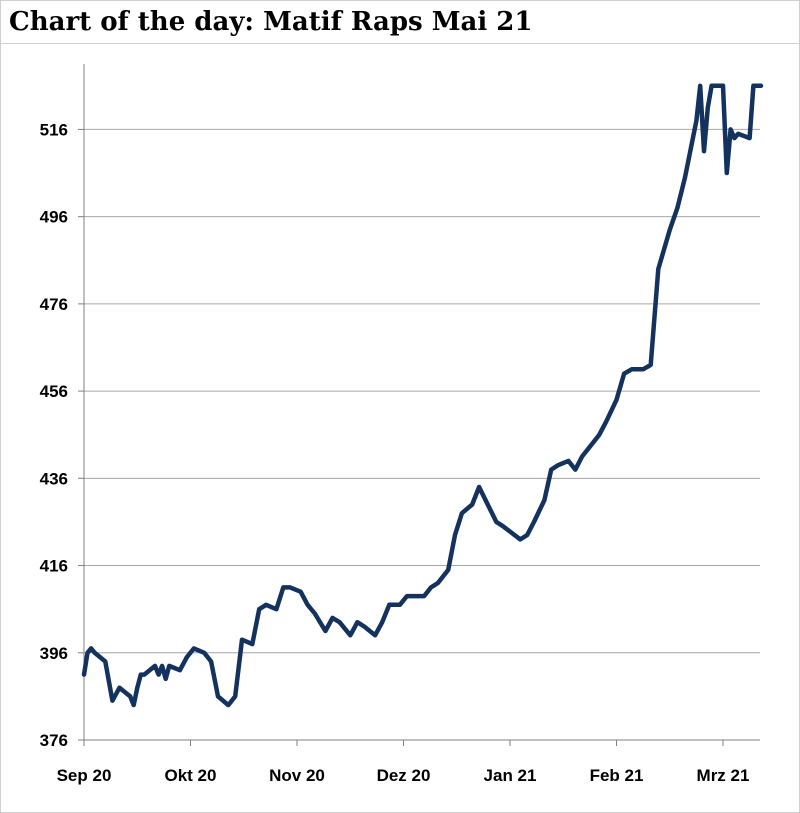 This screenshot has height=813, width=800. Describe the element at coordinates (510, 775) in the screenshot. I see `x-tick-label: Jan 21` at that location.